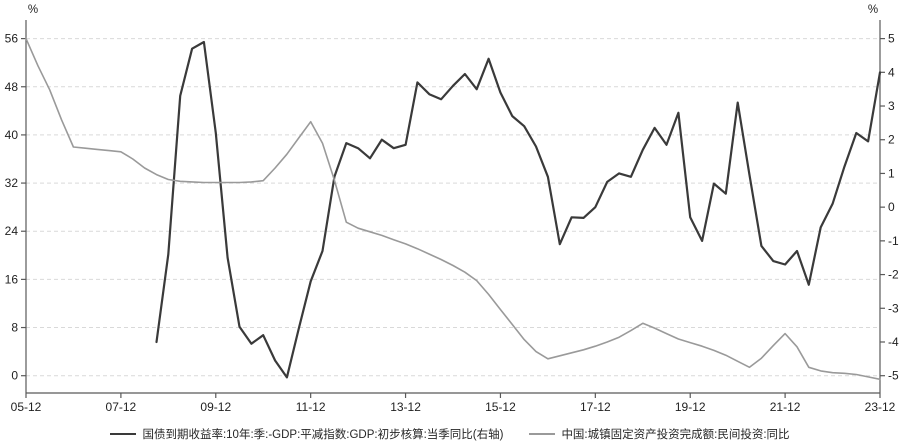 The image size is (900, 448). What do you see at coordinates (12, 87) in the screenshot?
I see `left-tick-label: 48` at bounding box center [12, 87].